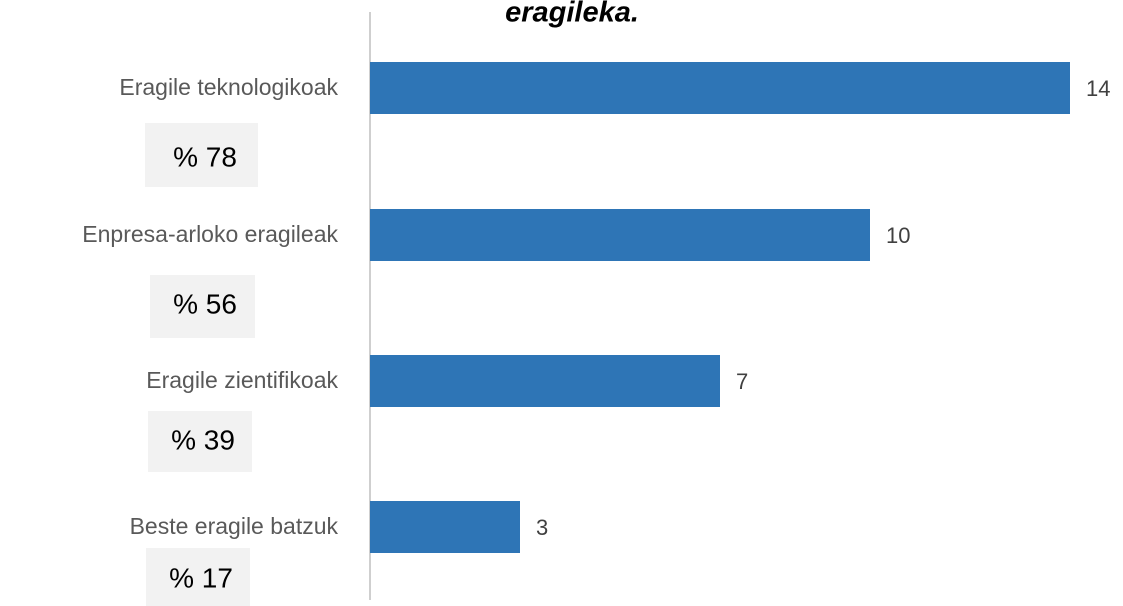 This screenshot has height=606, width=1123. What do you see at coordinates (234, 526) in the screenshot?
I see `category-label: Beste eragile batzuk` at bounding box center [234, 526].